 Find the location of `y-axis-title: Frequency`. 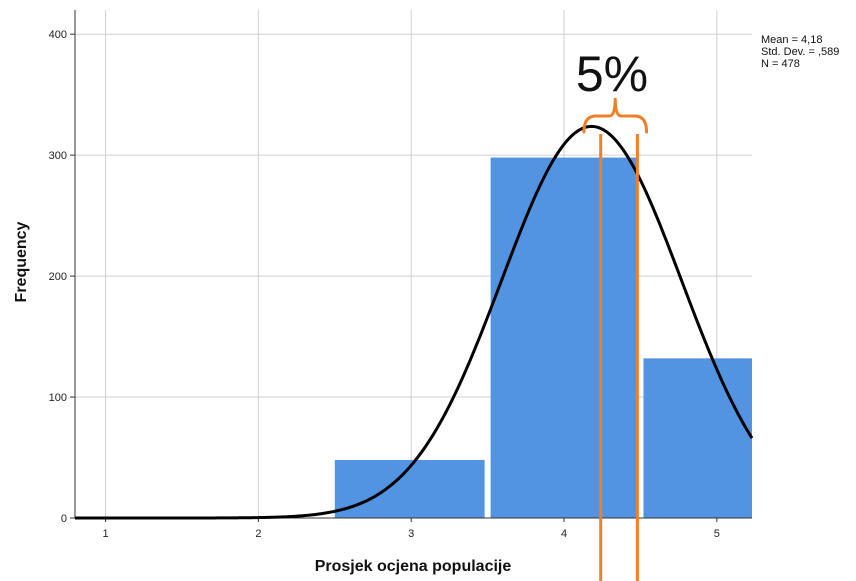

y-axis-title: Frequency is located at coordinates (21, 261).